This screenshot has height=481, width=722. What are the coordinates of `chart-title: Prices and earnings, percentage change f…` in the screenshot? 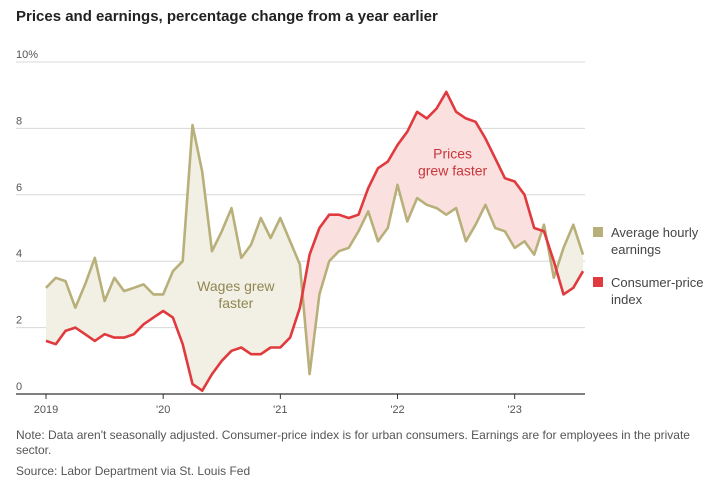 It's located at (227, 16).